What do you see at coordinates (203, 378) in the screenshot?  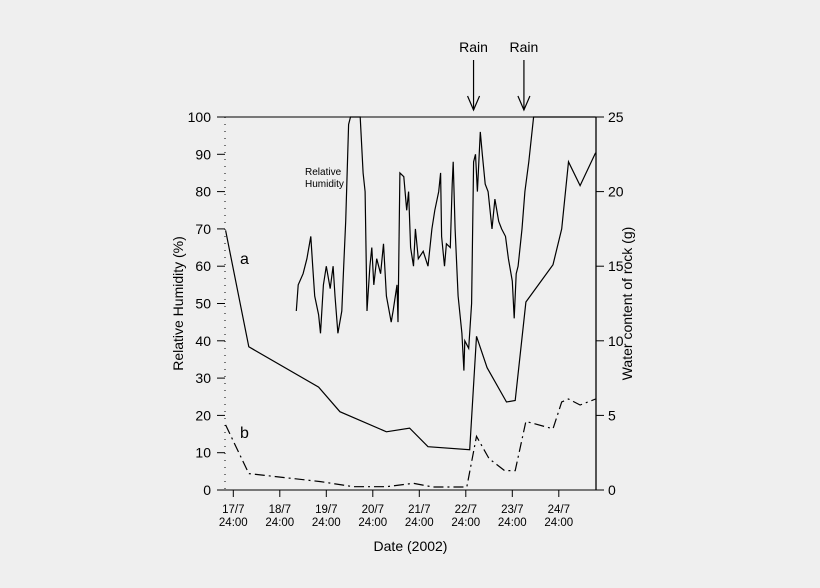 I see `y-tick-label: 30` at bounding box center [203, 378].